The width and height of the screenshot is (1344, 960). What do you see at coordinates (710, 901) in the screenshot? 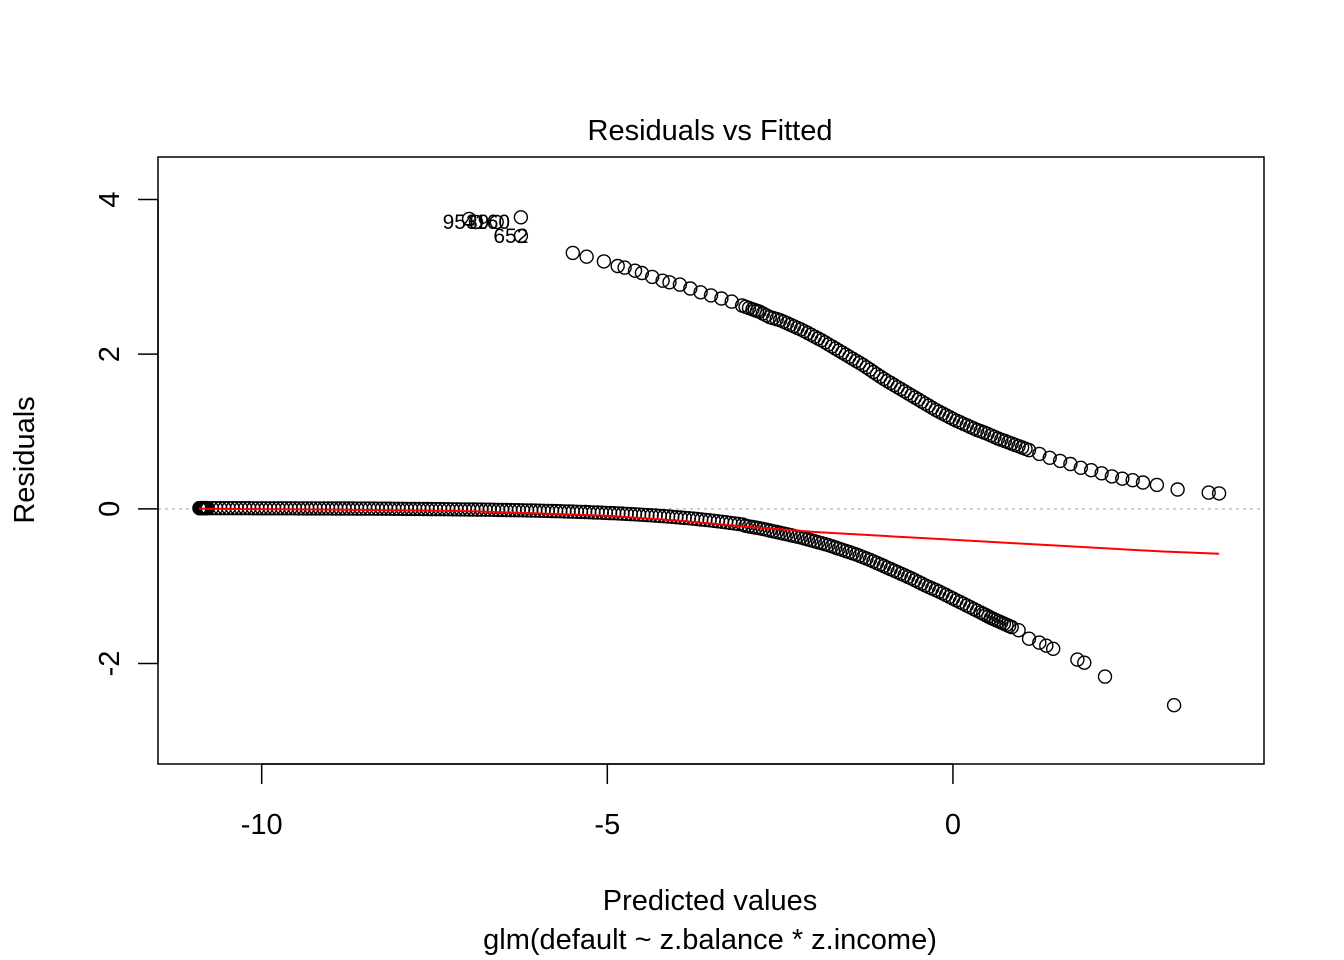
I see `x-axis-label: Predicted values` at bounding box center [710, 901].